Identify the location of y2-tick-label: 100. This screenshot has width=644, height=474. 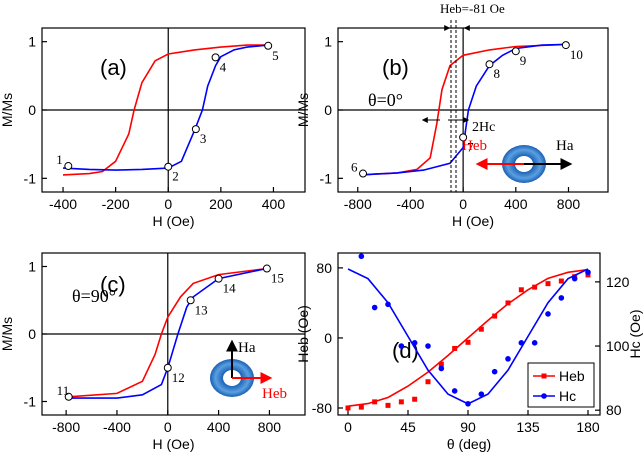
(618, 346).